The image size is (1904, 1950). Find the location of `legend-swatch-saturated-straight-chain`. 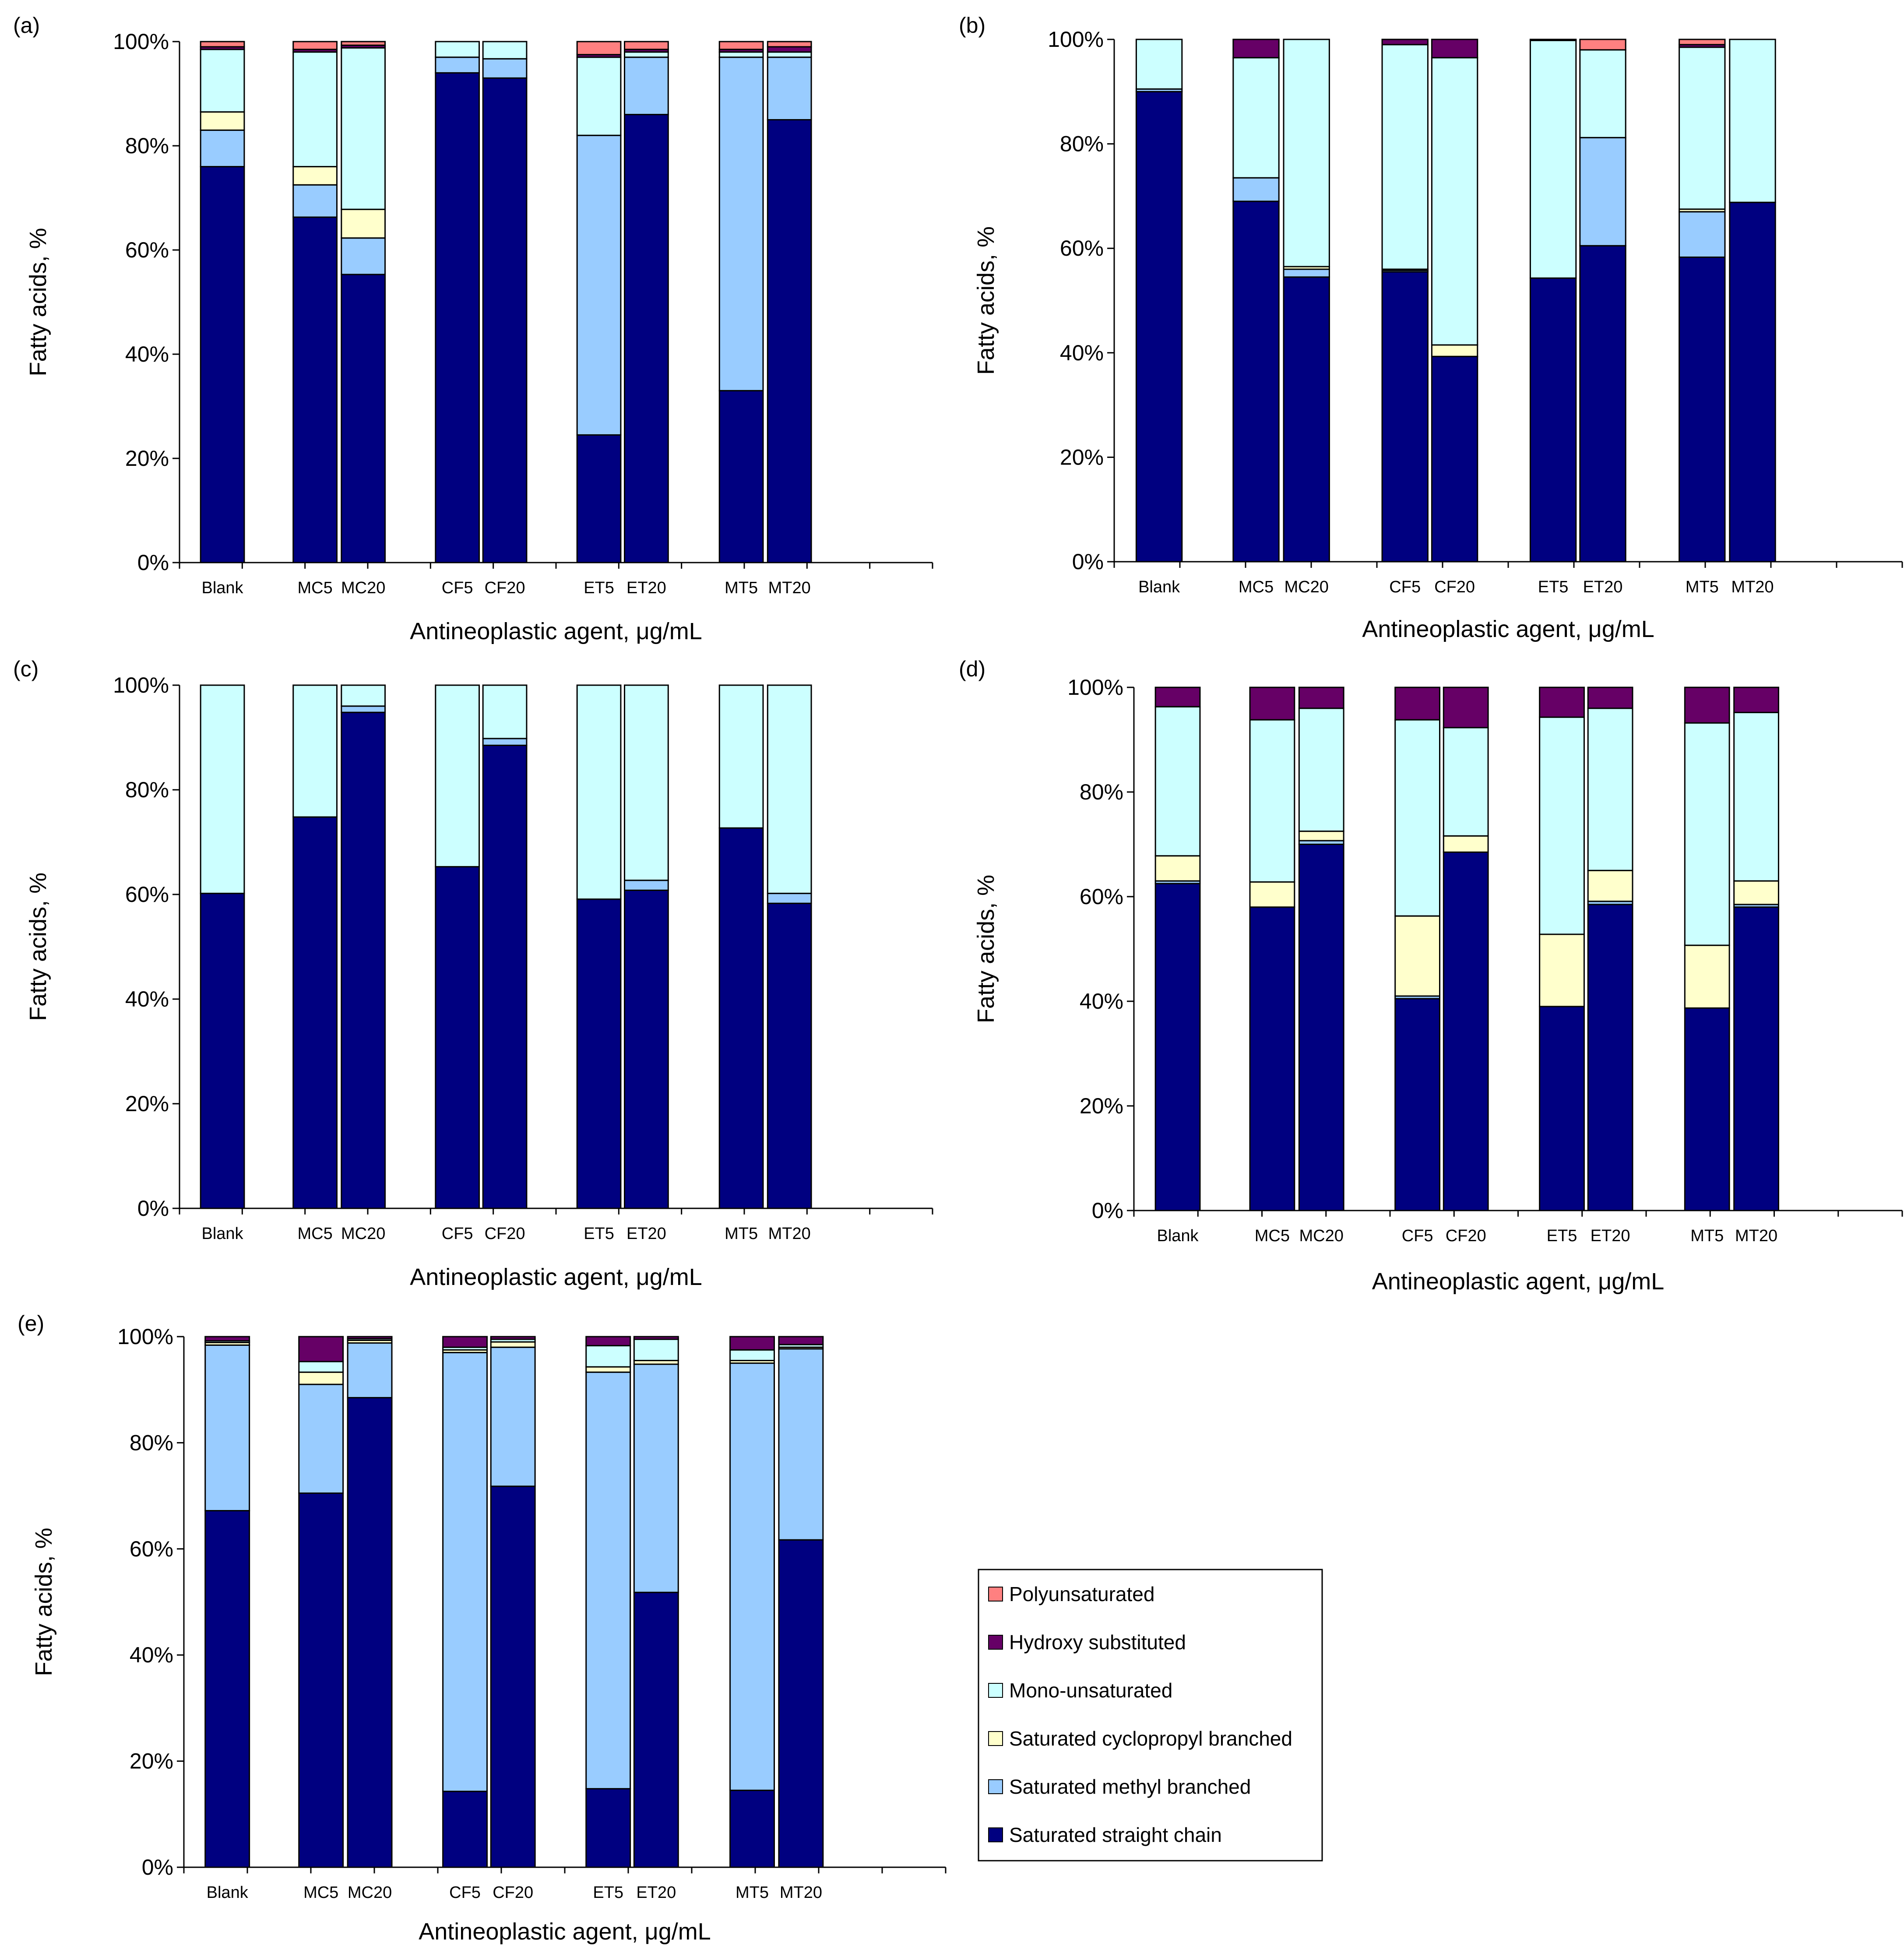

legend-swatch-saturated-straight-chain is located at coordinates (995, 1834).